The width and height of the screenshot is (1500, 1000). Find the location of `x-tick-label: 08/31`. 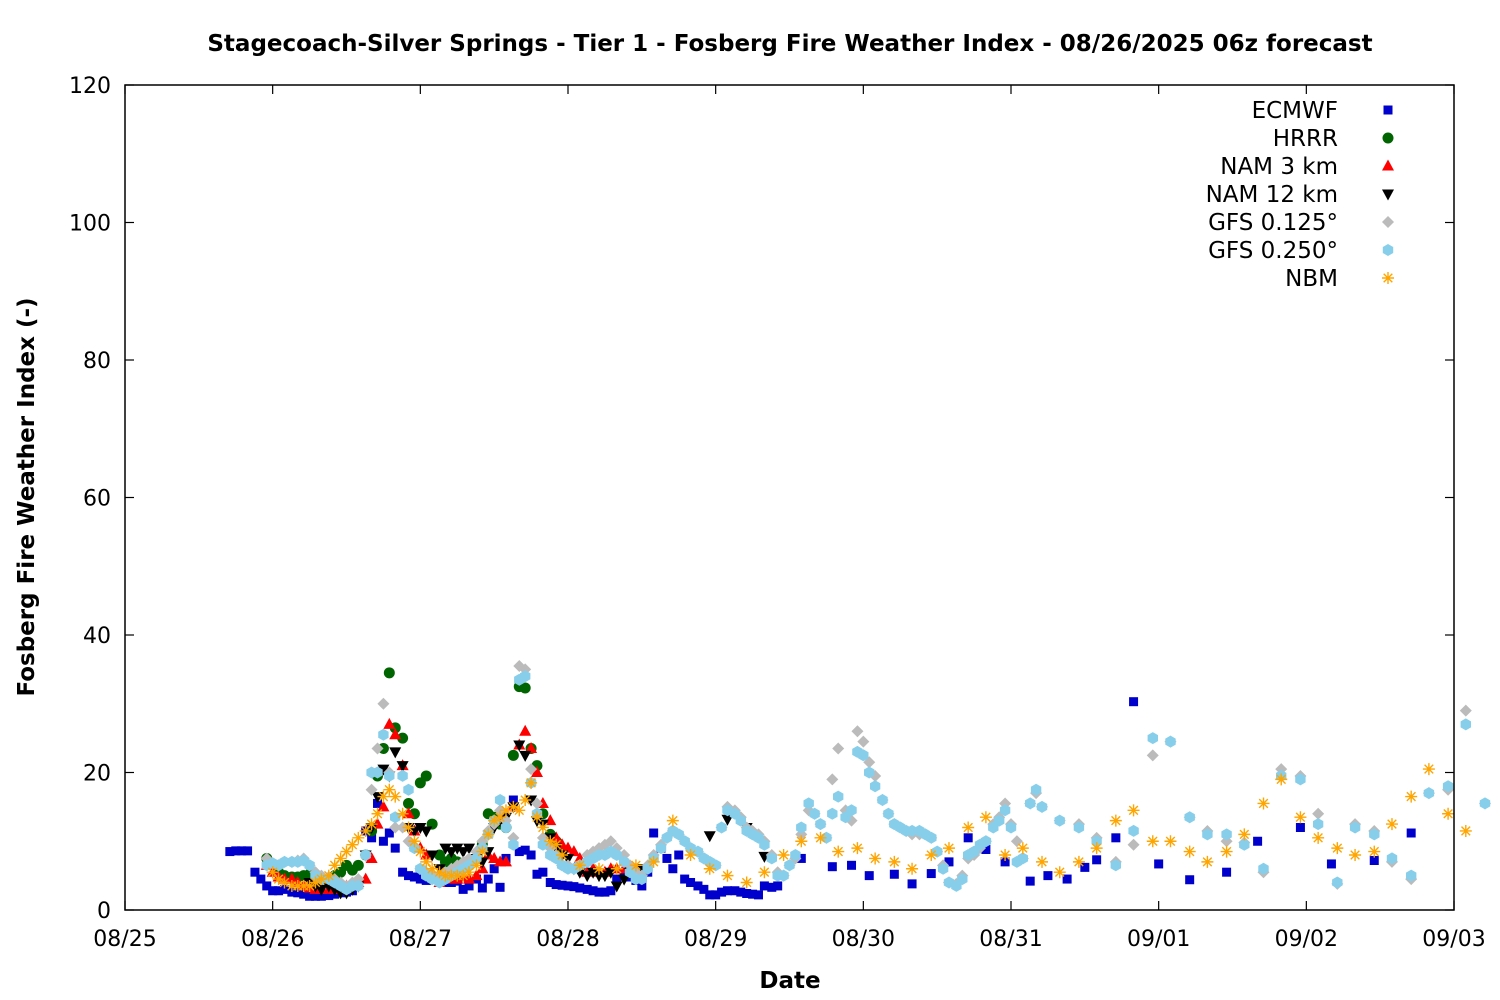

x-tick-label: 08/31 is located at coordinates (1010, 939).